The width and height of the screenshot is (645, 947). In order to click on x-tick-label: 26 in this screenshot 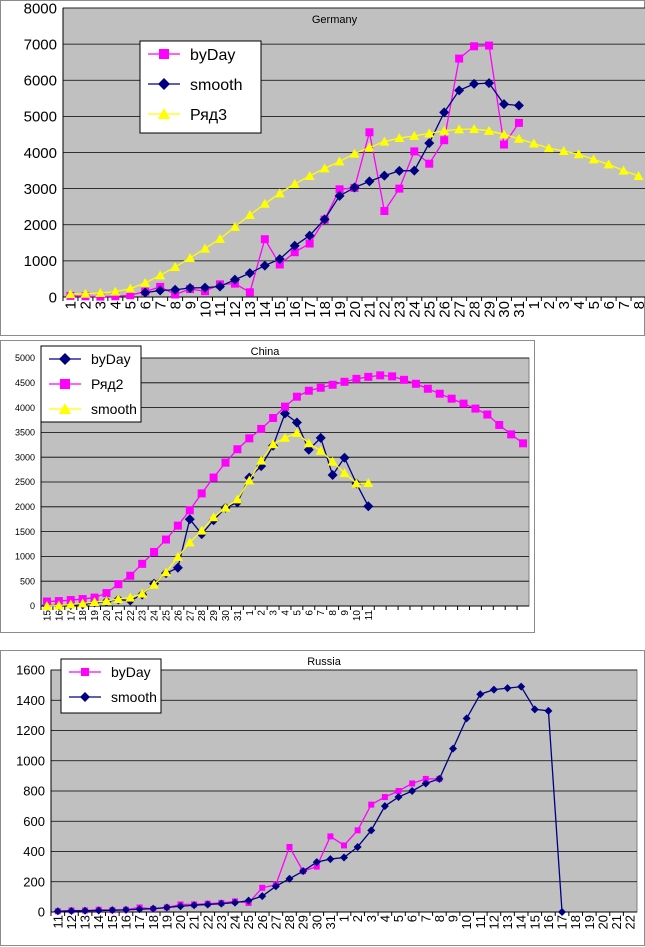, I will do `click(262, 922)`.